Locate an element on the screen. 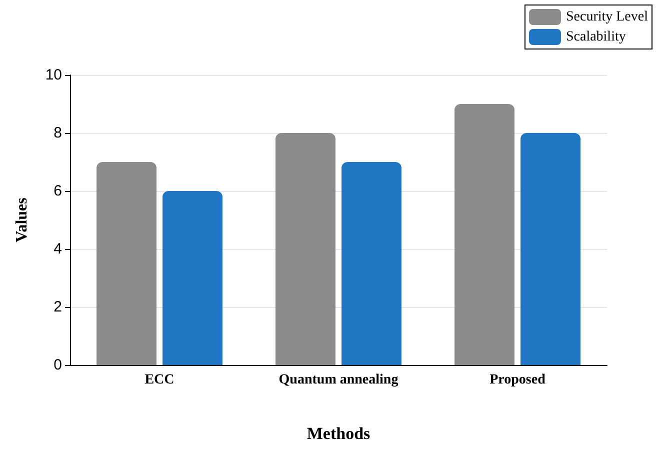 The image size is (657, 465). y-tick-label: 10 is located at coordinates (53, 75).